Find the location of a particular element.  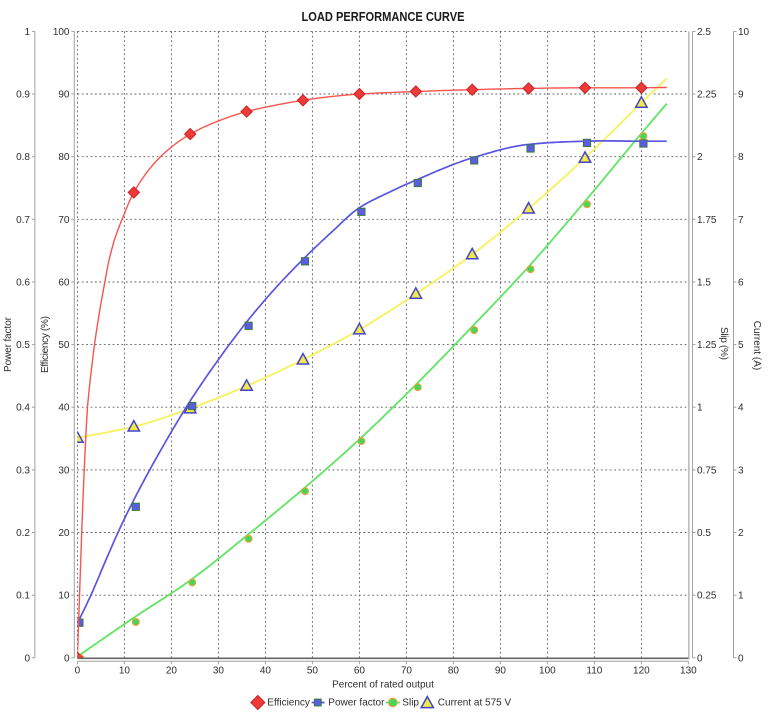

svg-text: 6 is located at coordinates (741, 283).